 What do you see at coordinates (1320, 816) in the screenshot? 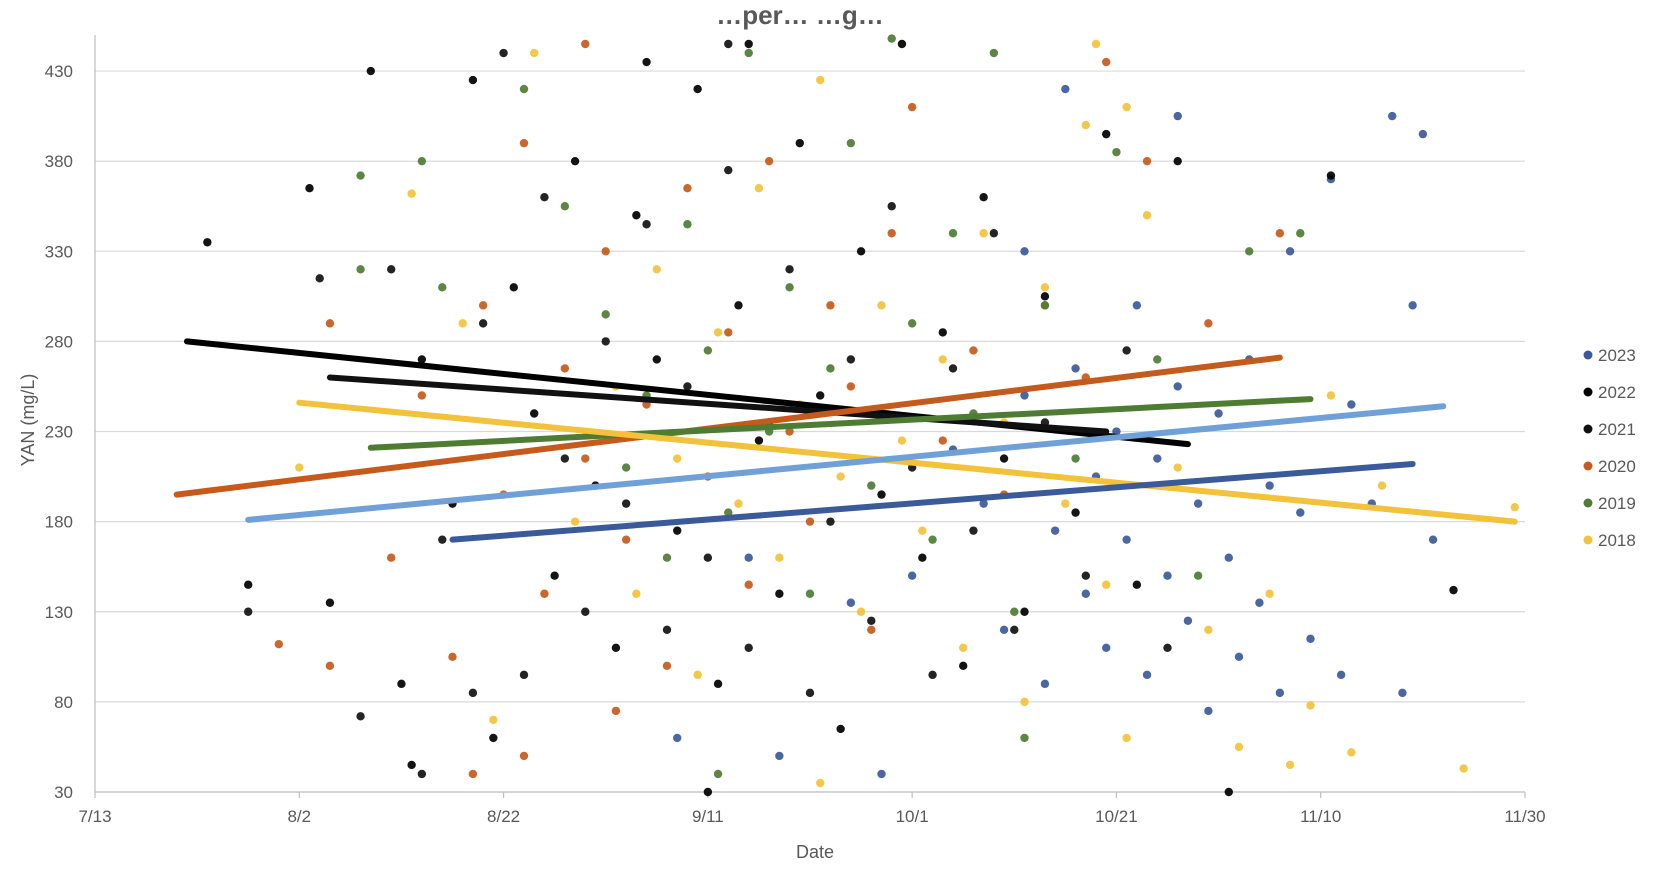
I see `x-tick-label: 11/10` at bounding box center [1320, 816].